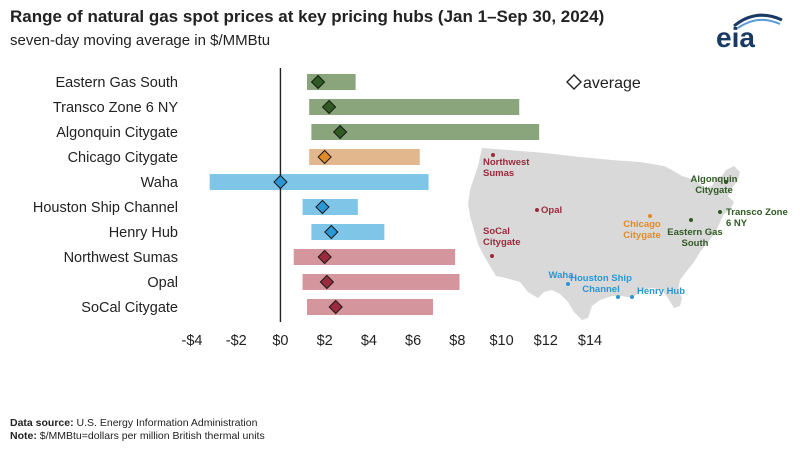  Describe the element at coordinates (23, 436) in the screenshot. I see `note-label: Note:` at that location.